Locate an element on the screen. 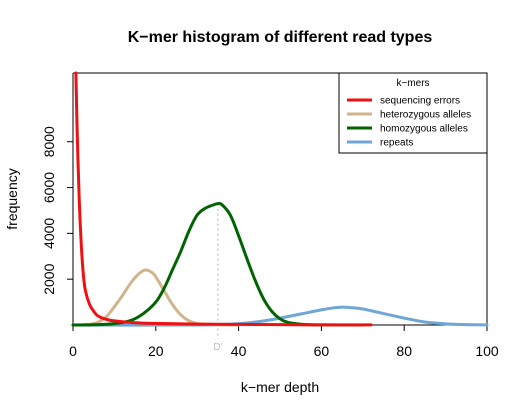 The width and height of the screenshot is (524, 418). x-tick-label: 100 is located at coordinates (487, 351).